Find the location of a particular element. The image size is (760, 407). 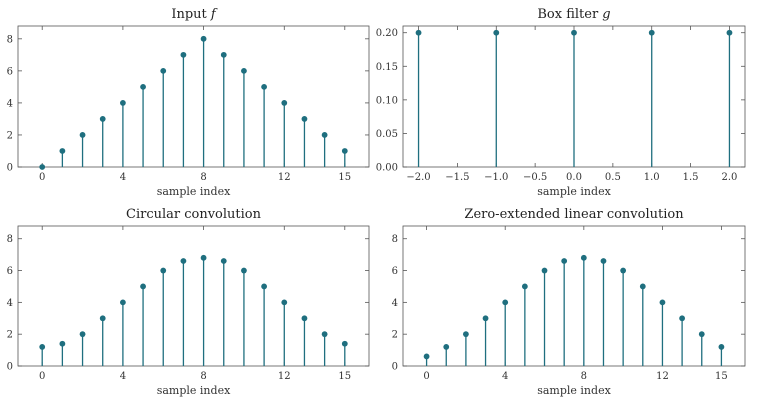

panel-title: Input f is located at coordinates (194, 14).